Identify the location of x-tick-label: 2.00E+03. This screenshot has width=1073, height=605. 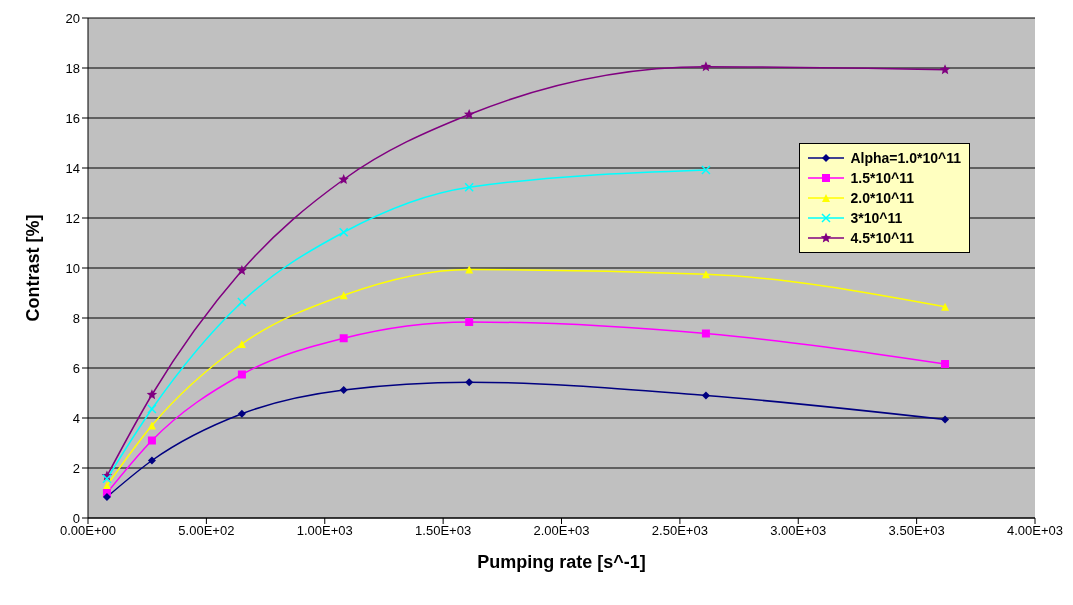
(561, 531).